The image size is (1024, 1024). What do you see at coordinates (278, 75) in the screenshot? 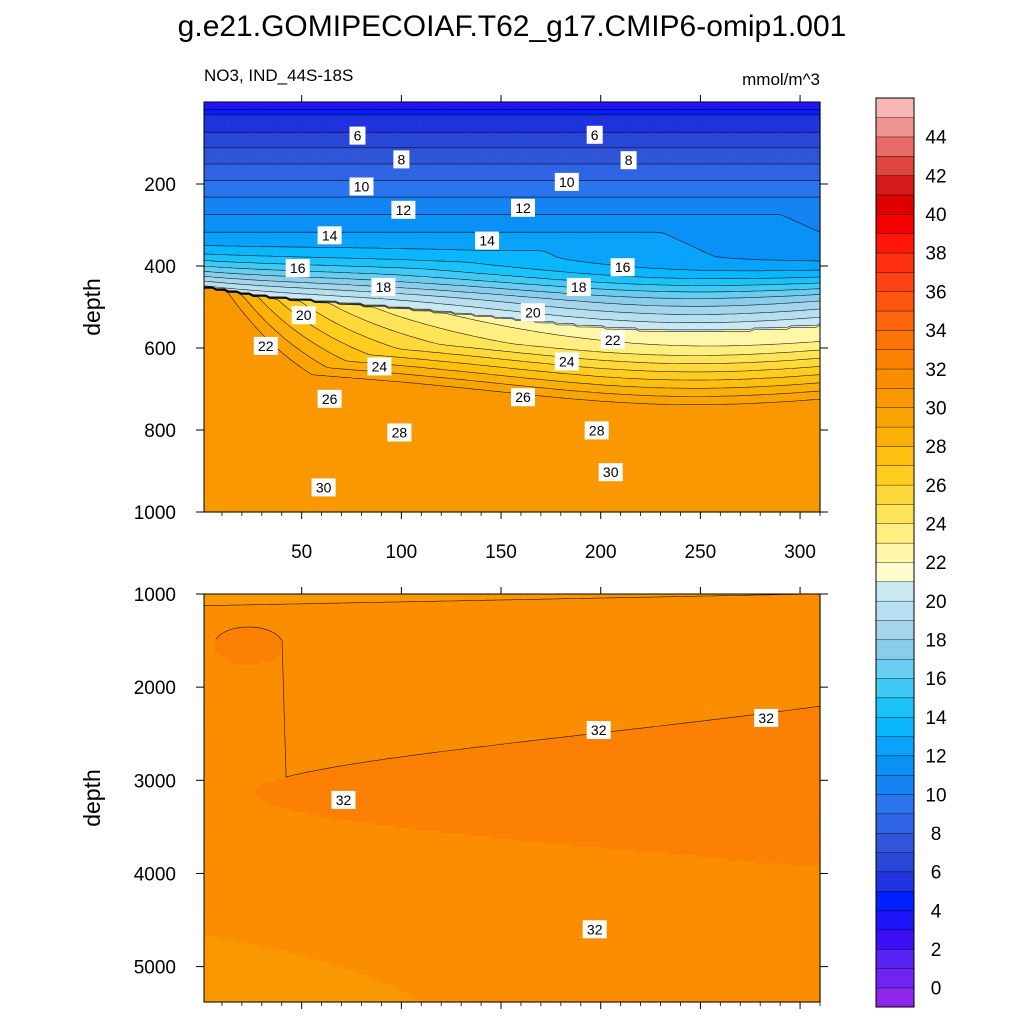
I see `variable-label: NO3, IND_44S-18S` at bounding box center [278, 75].